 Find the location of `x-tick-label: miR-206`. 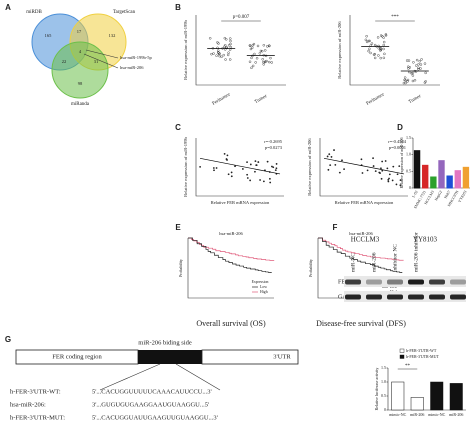

x-tick-label: miR-206 is located at coordinates (417, 414).